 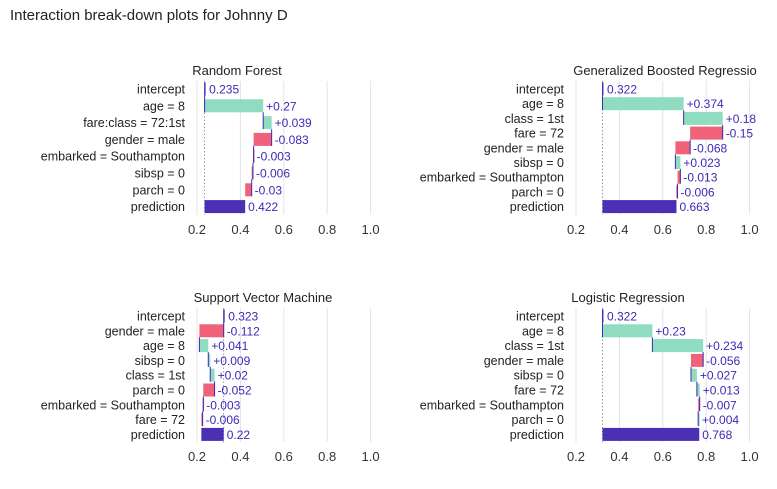 I want to click on row-label: fare:class = 72:1st, so click(x=134, y=123).